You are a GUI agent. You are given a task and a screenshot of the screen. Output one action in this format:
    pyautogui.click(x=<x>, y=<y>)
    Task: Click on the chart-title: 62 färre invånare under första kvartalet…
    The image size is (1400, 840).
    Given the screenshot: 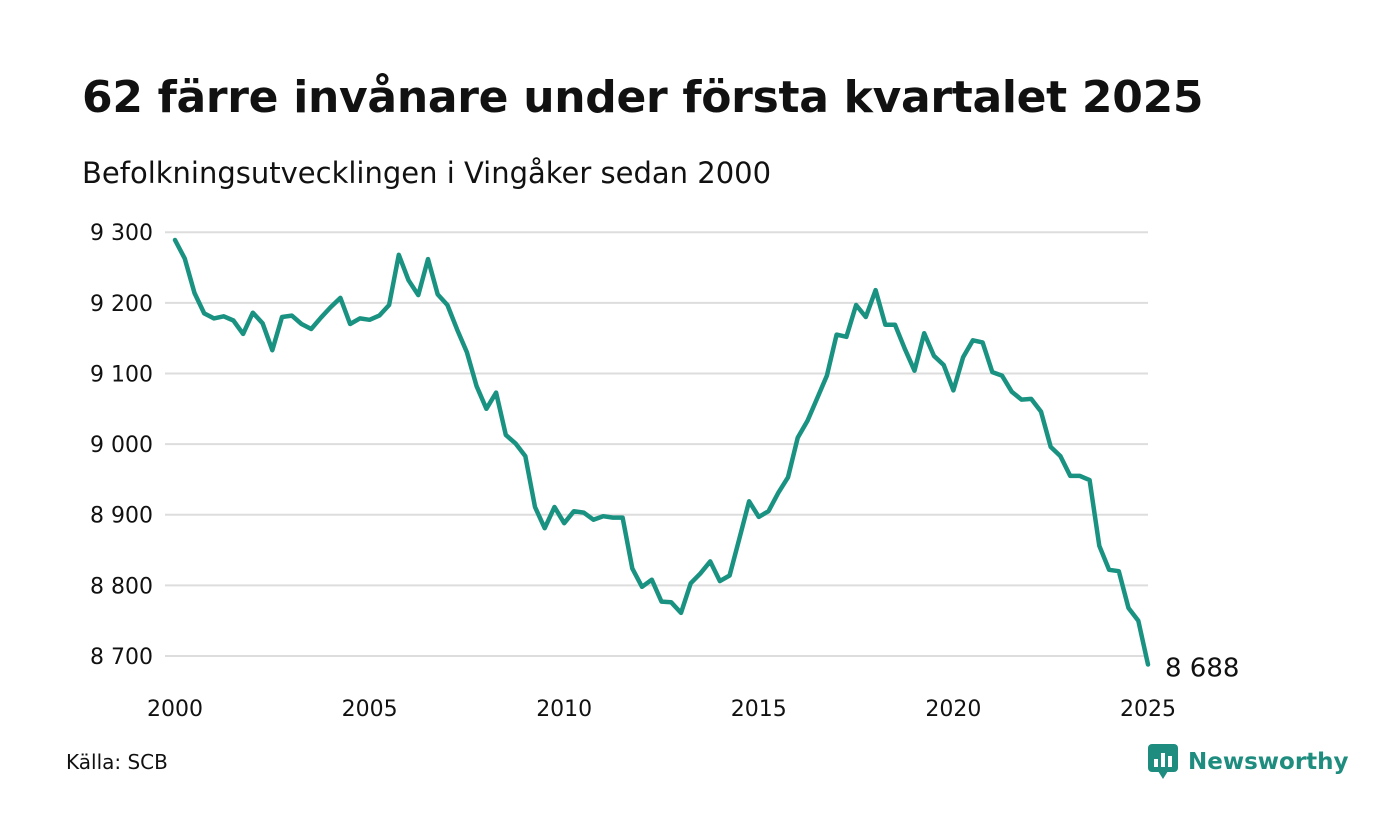 What is the action you would take?
    pyautogui.click(x=643, y=97)
    